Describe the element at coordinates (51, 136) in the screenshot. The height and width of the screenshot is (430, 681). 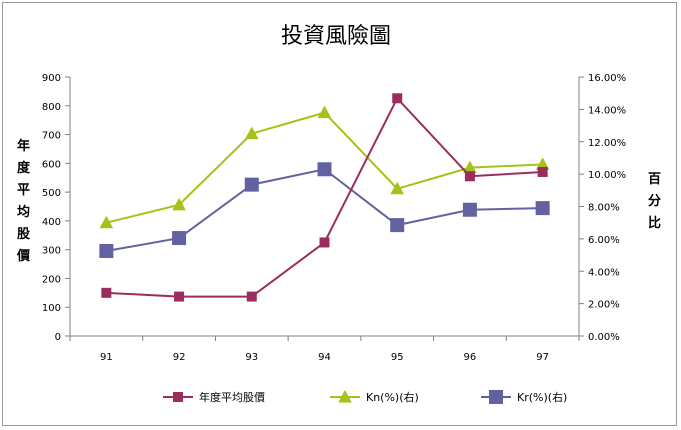
I see `left-tick-label: 700` at that location.